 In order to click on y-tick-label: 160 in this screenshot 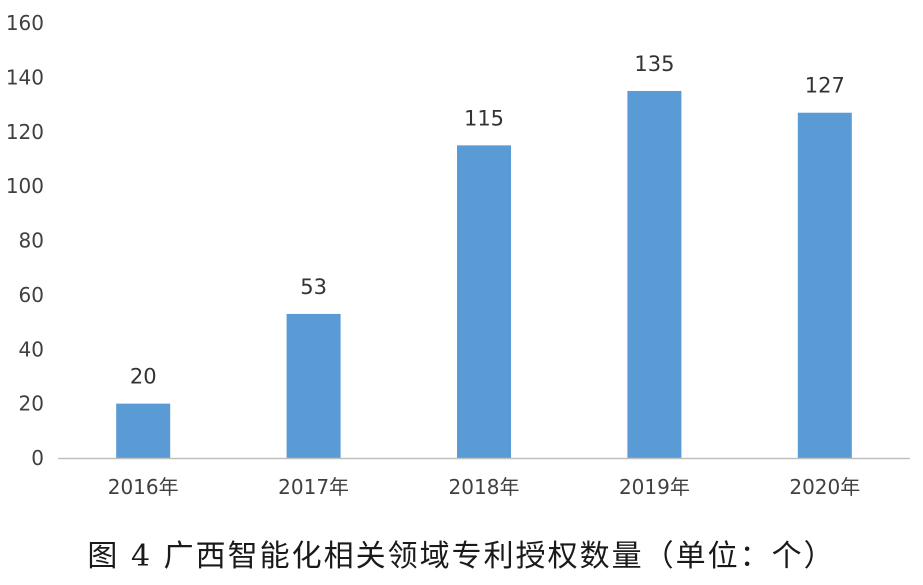, I will do `click(25, 23)`.